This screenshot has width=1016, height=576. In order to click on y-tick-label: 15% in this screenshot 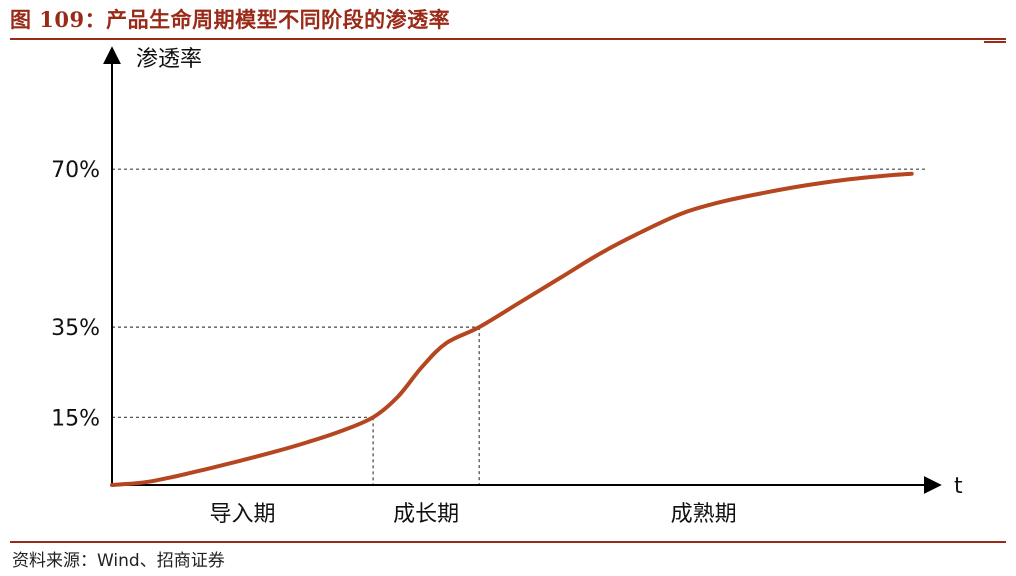, I will do `click(75, 418)`.